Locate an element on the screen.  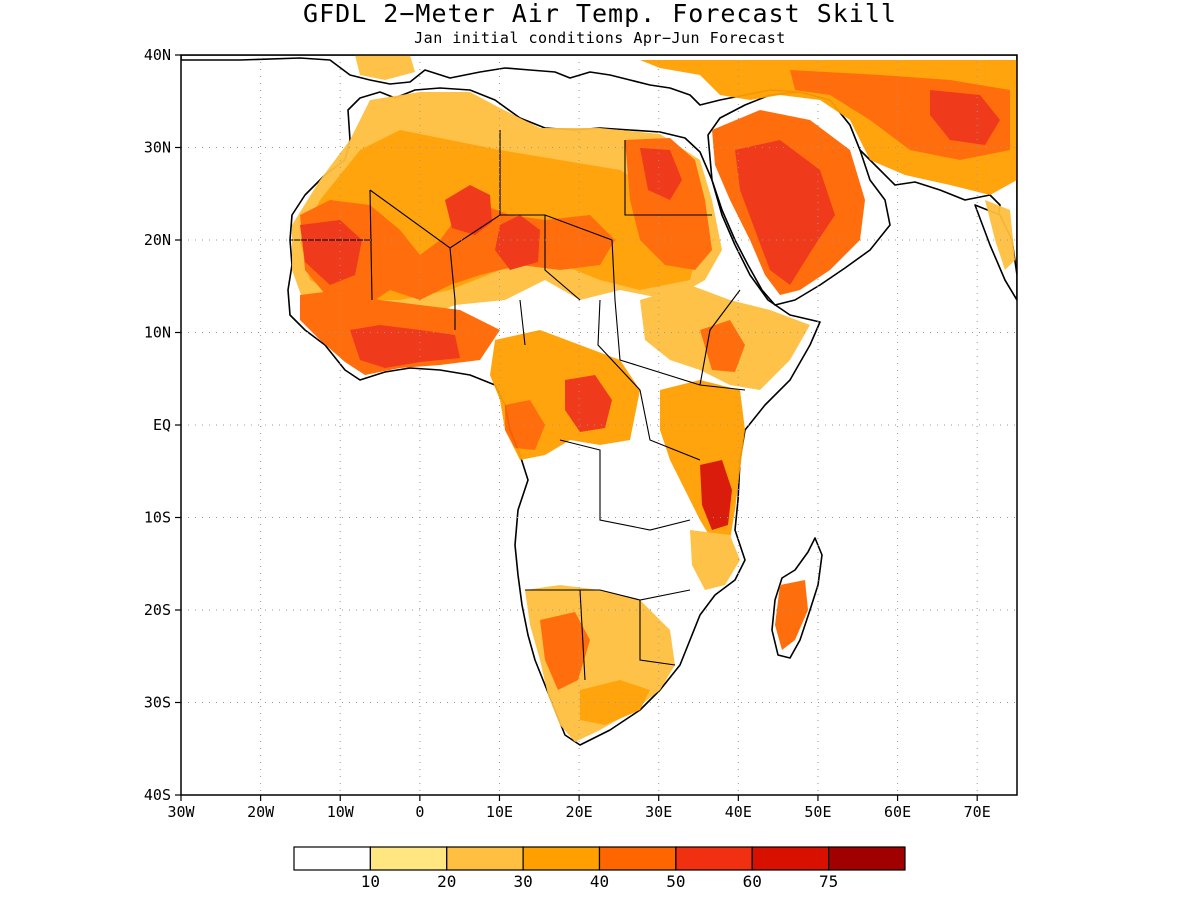
colorbar-legend: 10 20 30 40 50 60 75 is located at coordinates (599, 868).